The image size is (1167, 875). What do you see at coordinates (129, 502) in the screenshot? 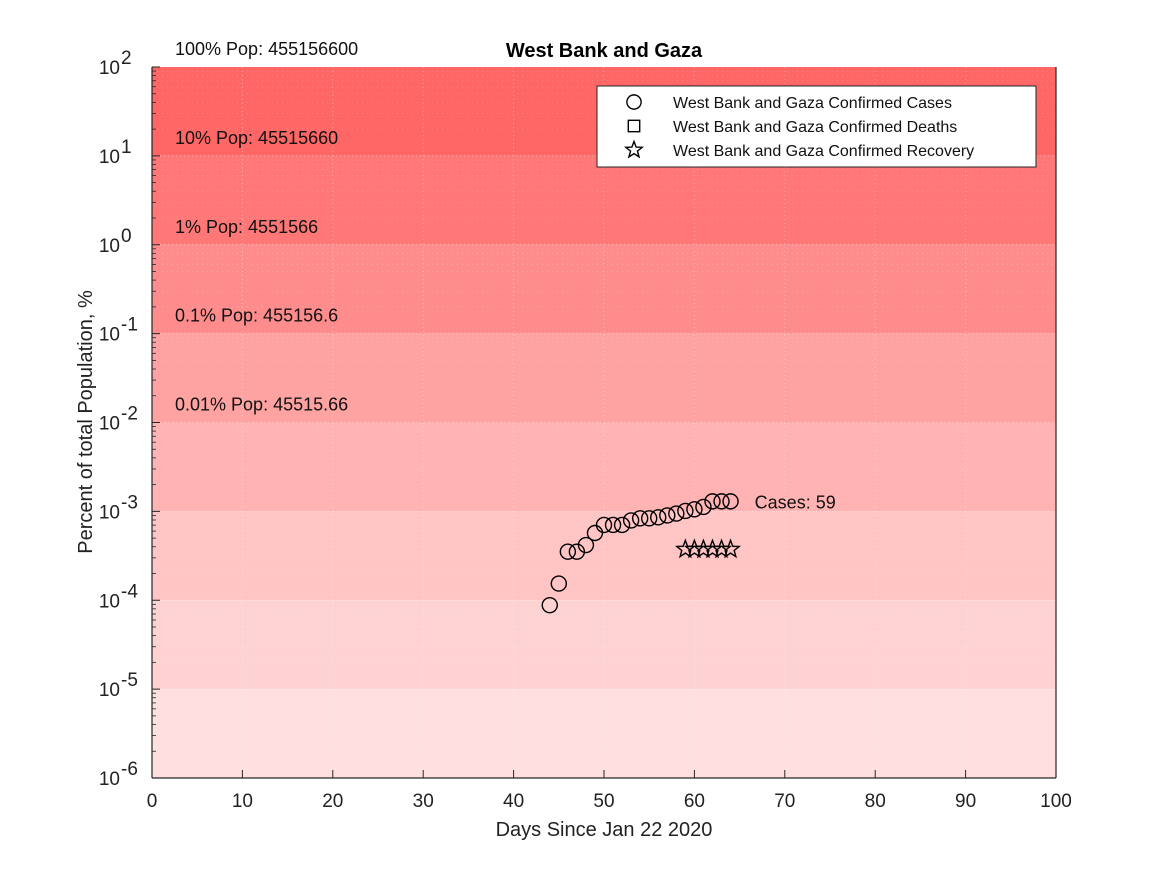
I see `y-tick-exponent: -3` at bounding box center [129, 502].